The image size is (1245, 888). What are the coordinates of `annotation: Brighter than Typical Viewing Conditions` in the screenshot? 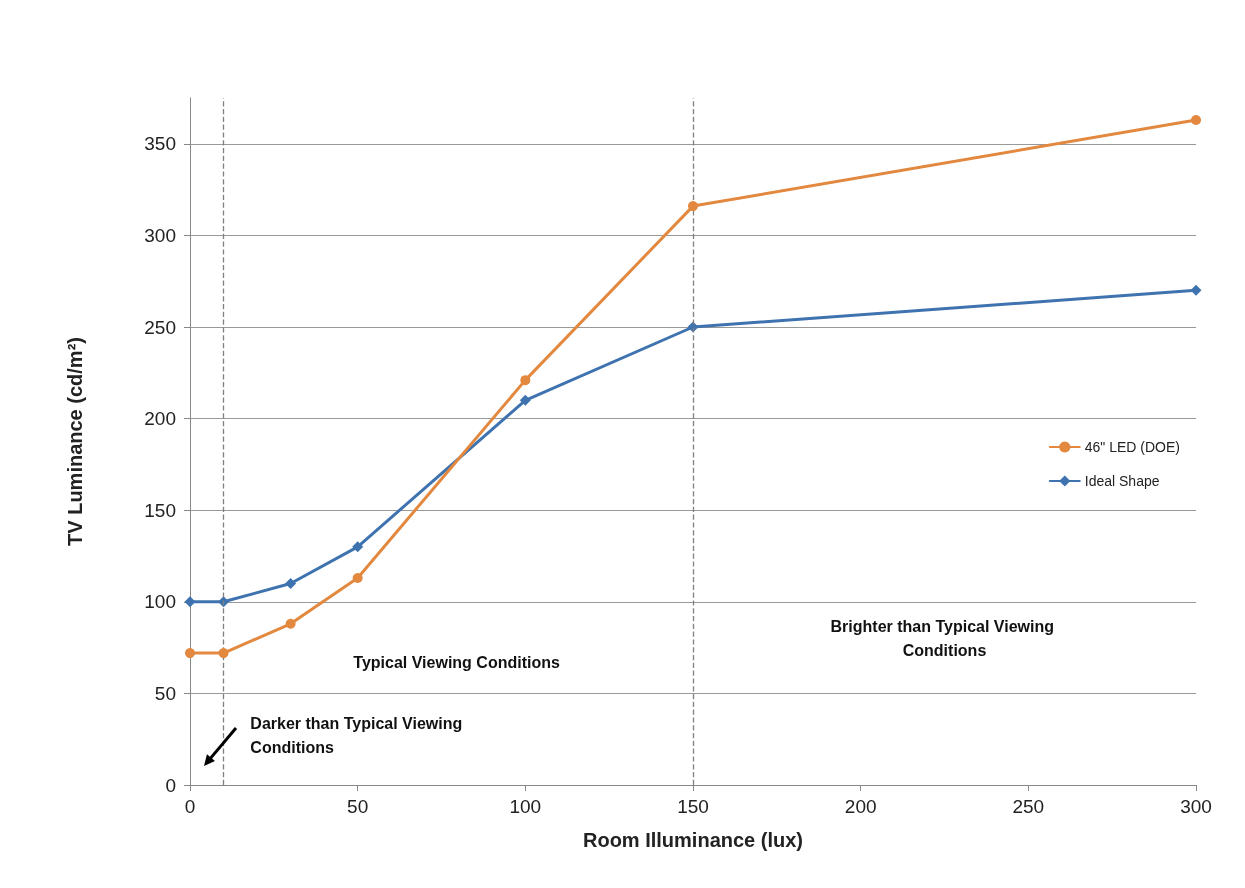 It's located at (944, 639).